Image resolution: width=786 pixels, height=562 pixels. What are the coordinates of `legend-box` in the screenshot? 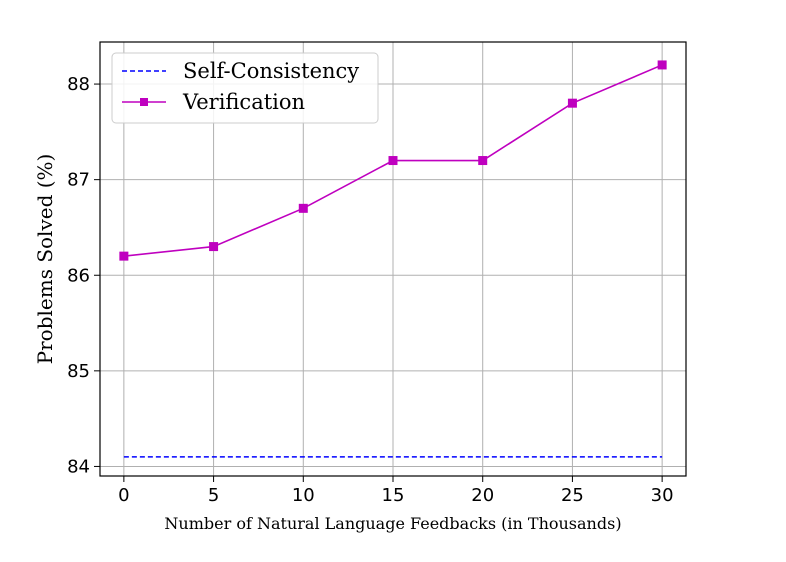 It's located at (245, 88).